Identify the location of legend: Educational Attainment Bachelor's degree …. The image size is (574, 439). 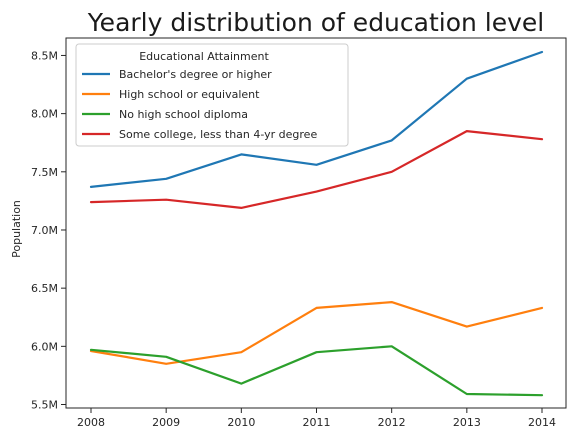
(212, 95).